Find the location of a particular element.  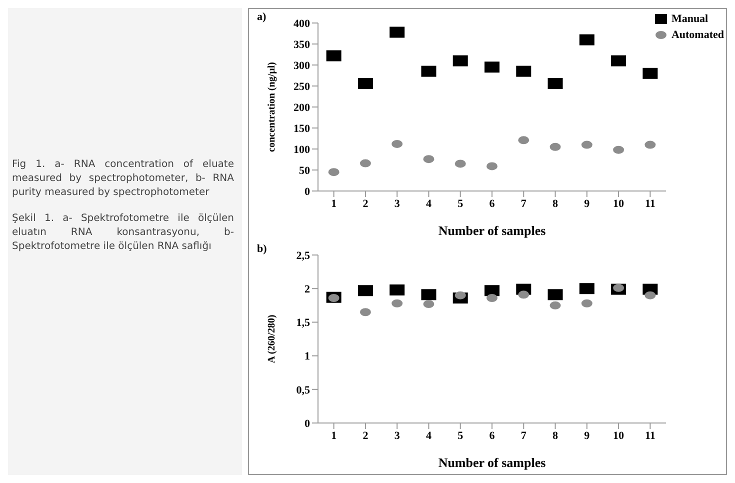

y-tick-label: 1,5 is located at coordinates (303, 323).